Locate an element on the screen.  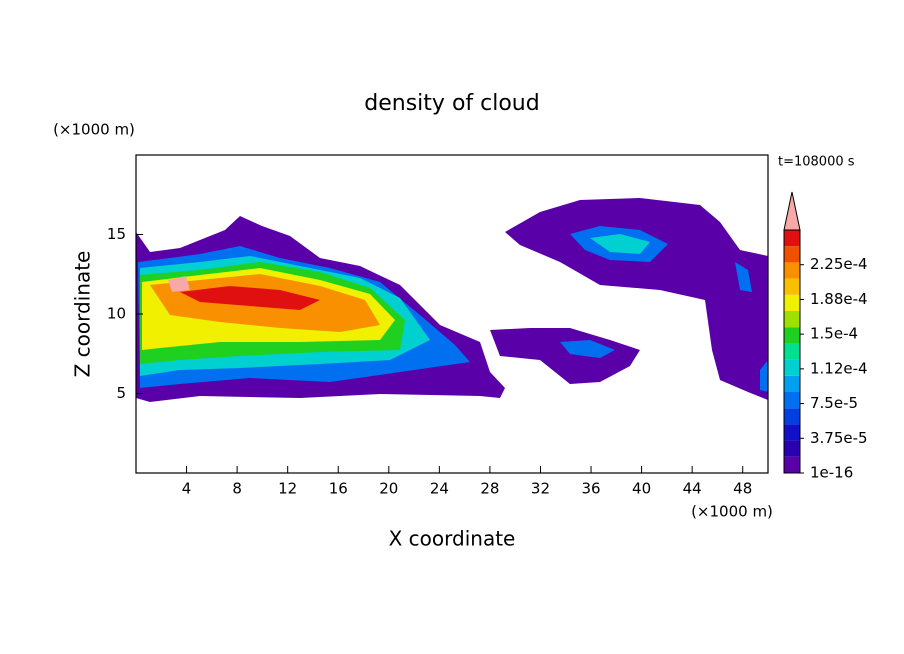
x-tick-label: 28 is located at coordinates (489, 489).